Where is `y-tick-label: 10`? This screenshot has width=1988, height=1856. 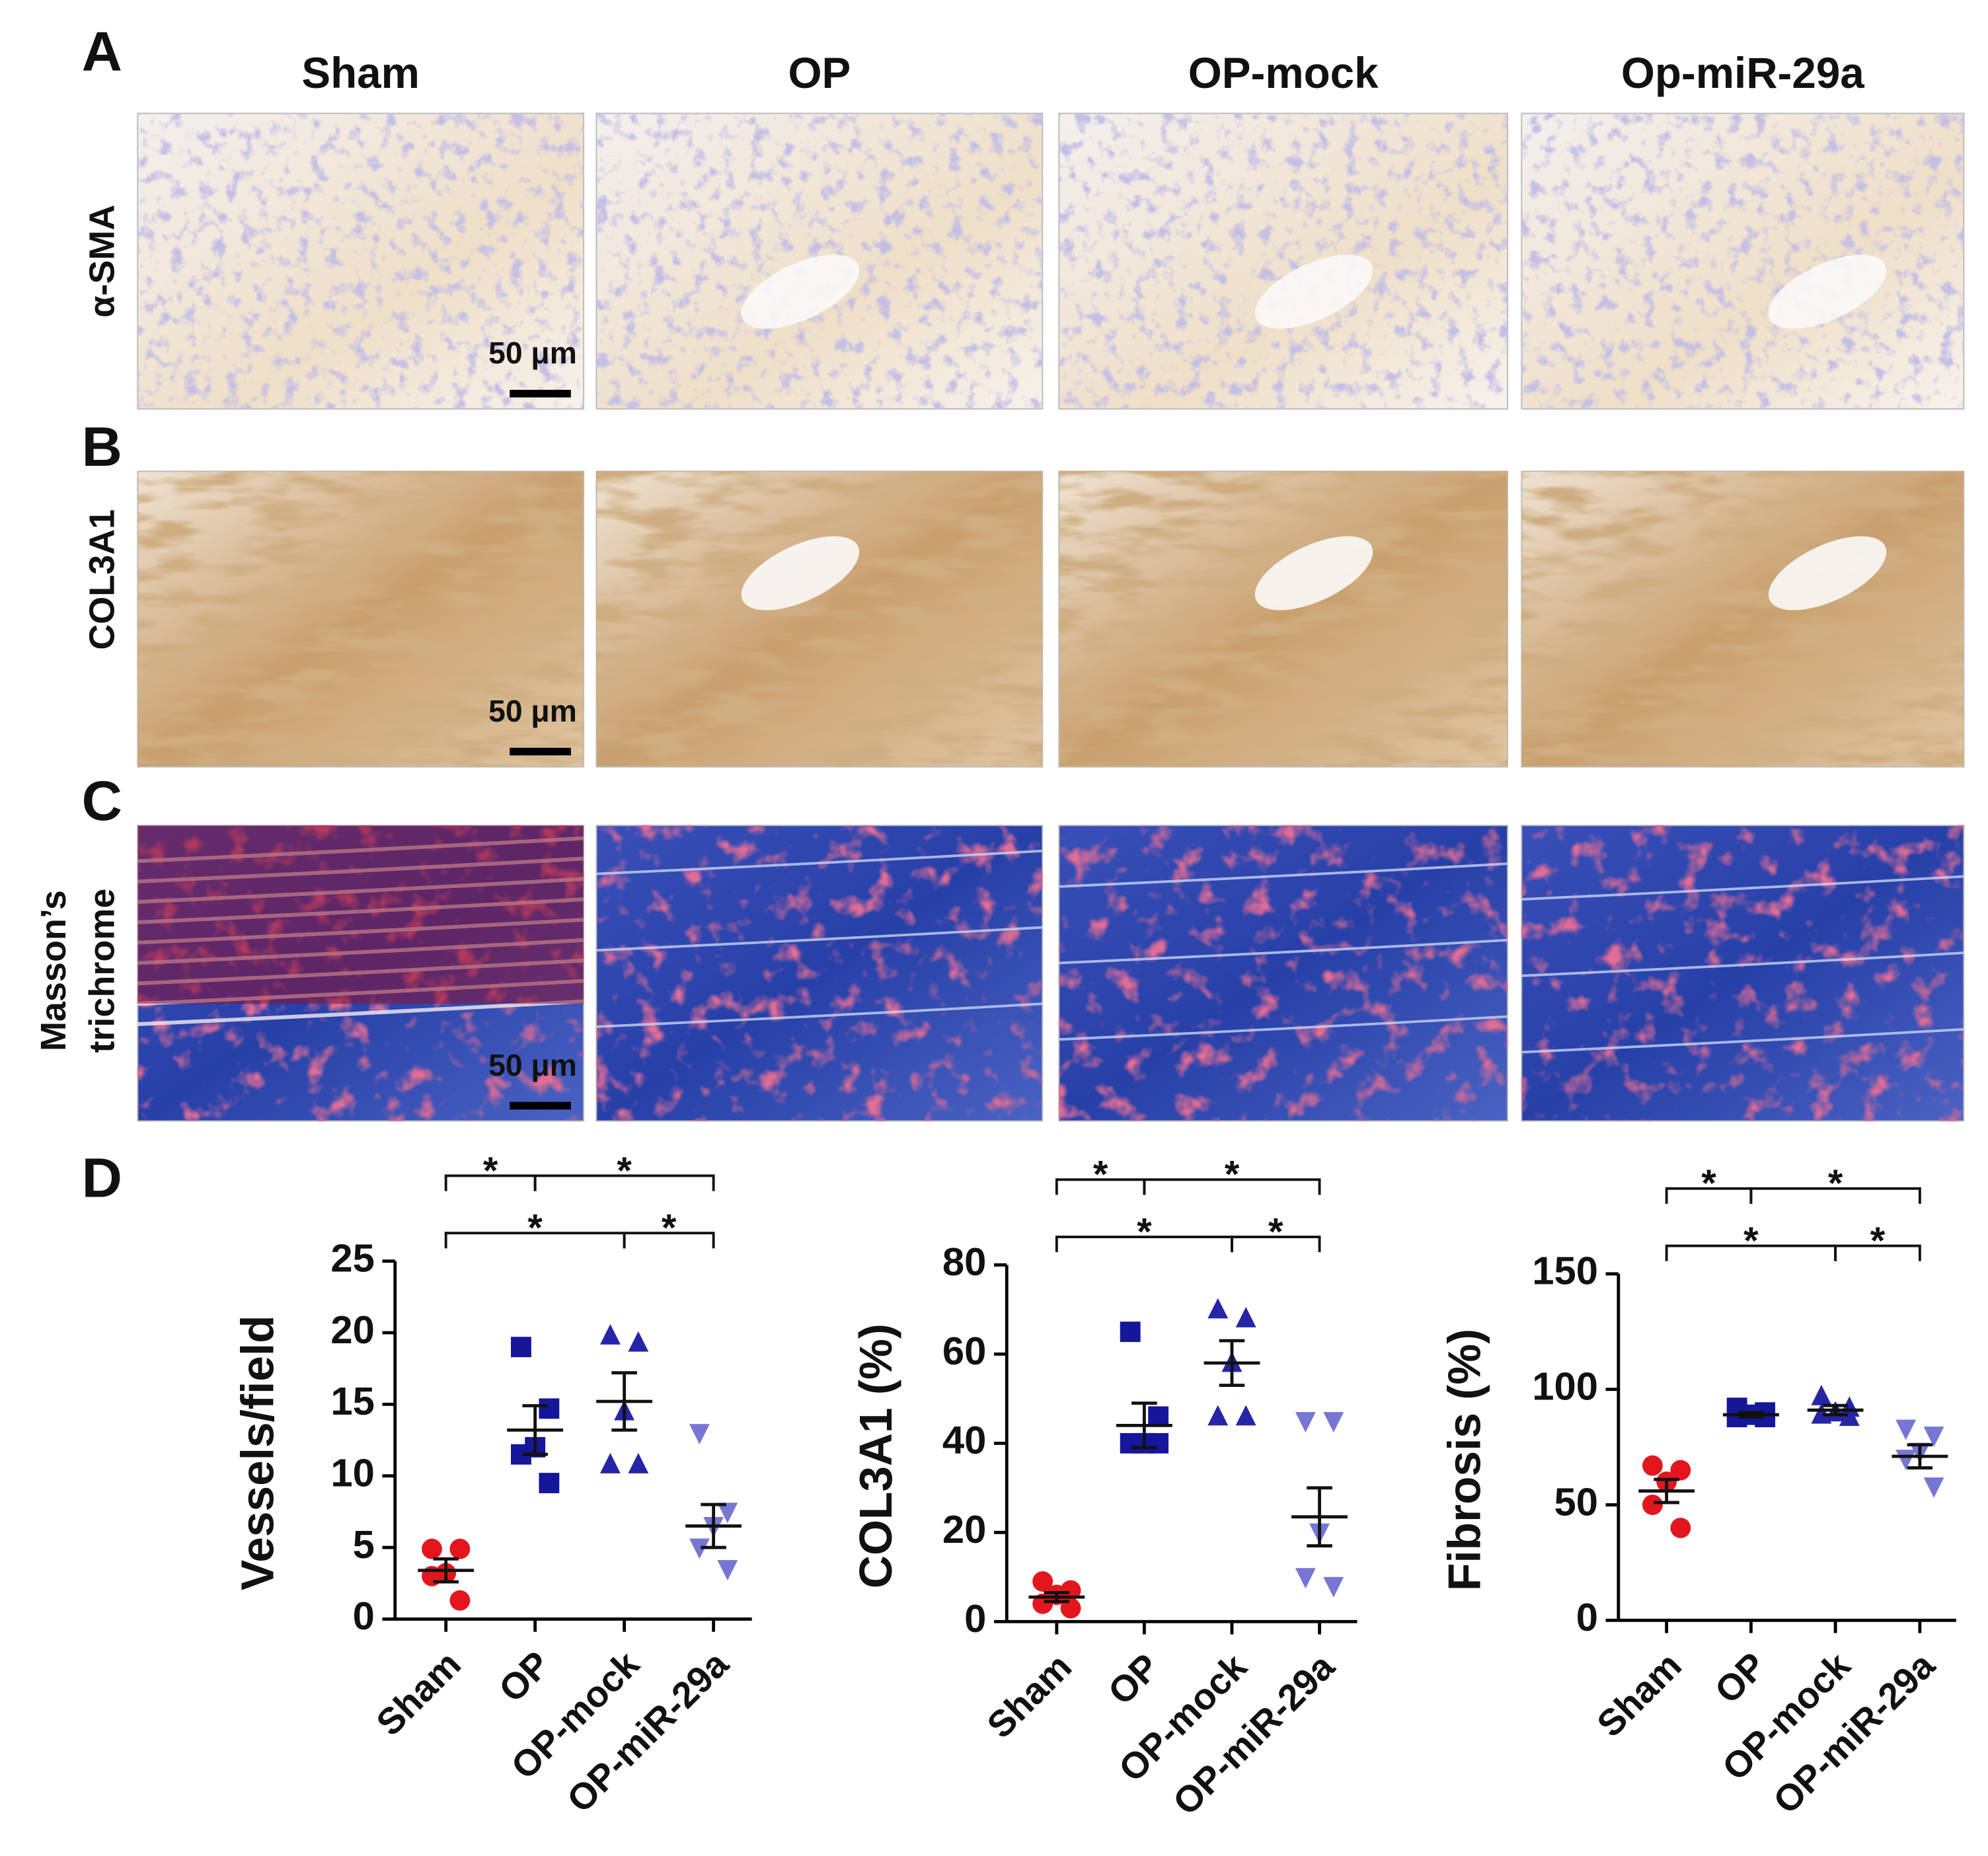
y-tick-label: 10 is located at coordinates (352, 1473).